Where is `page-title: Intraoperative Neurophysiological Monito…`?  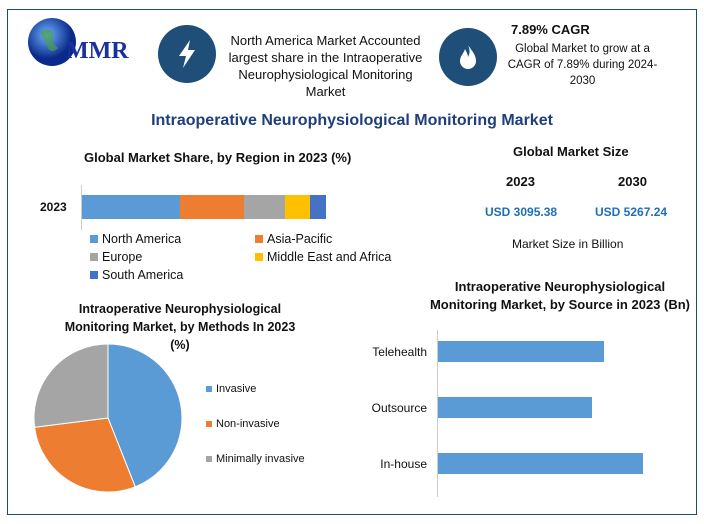 page-title: Intraoperative Neurophysiological Monito… is located at coordinates (352, 120).